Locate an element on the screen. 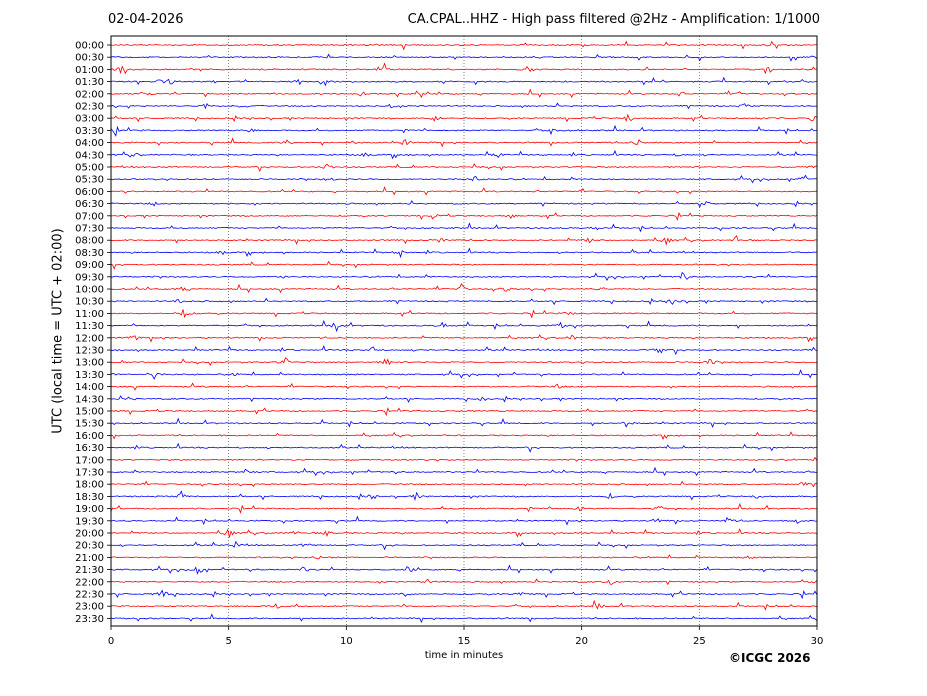 Image resolution: width=927 pixels, height=696 pixels. y-tick-label: 05:30 is located at coordinates (89, 180).